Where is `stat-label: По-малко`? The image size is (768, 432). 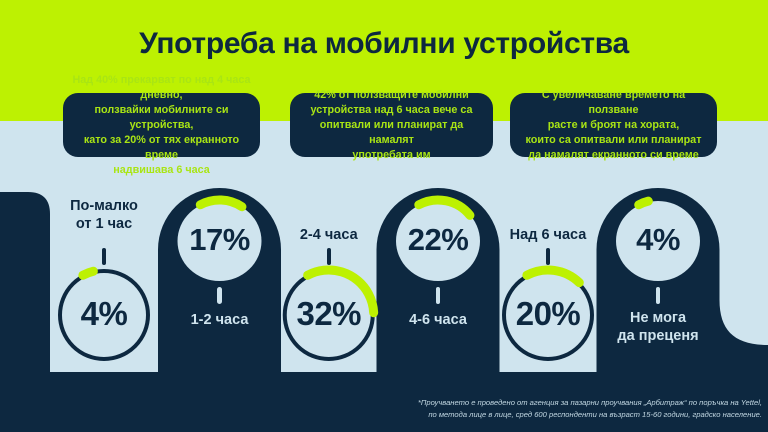 stat-label: По-малко is located at coordinates (104, 206).